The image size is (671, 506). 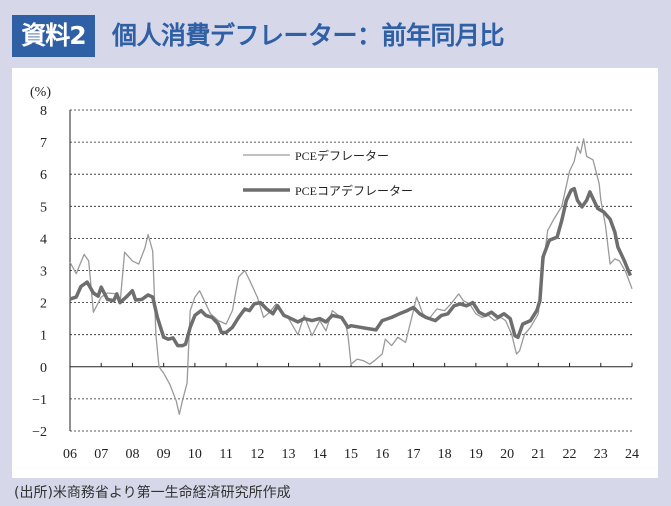 What do you see at coordinates (570, 454) in the screenshot?
I see `x-tick-label: 22` at bounding box center [570, 454].